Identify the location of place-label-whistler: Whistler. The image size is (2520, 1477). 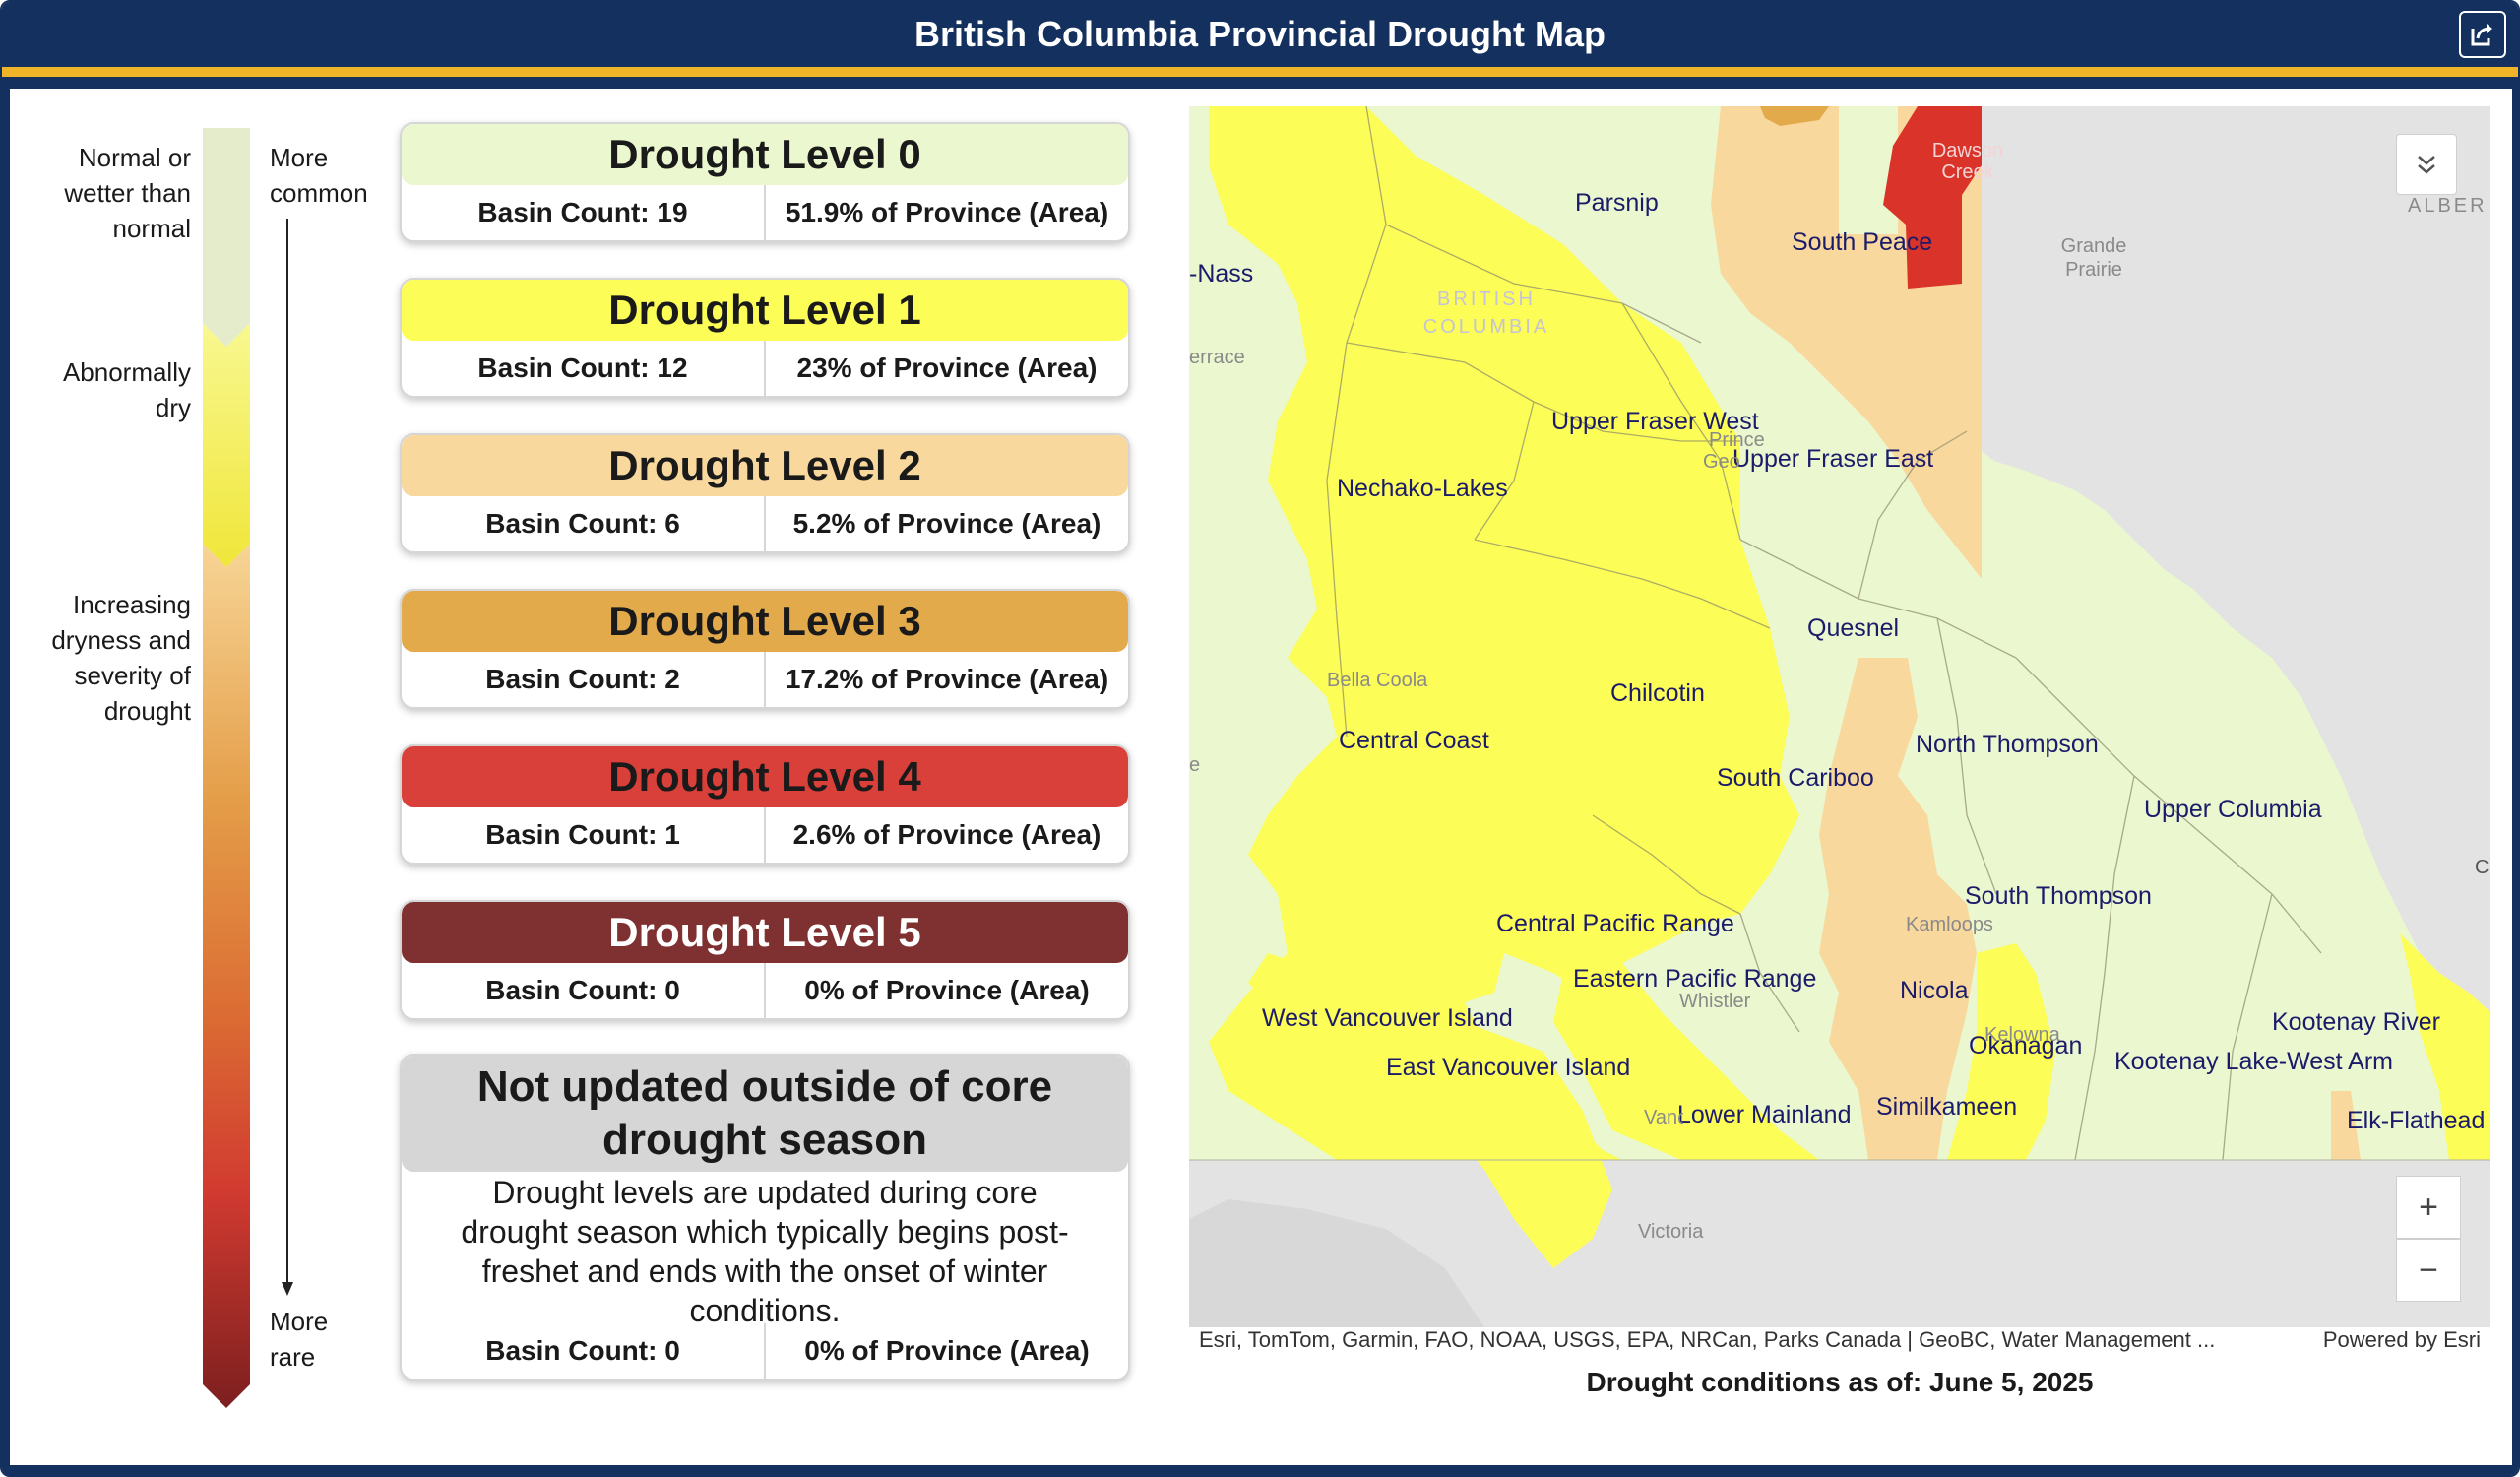
(1715, 1002).